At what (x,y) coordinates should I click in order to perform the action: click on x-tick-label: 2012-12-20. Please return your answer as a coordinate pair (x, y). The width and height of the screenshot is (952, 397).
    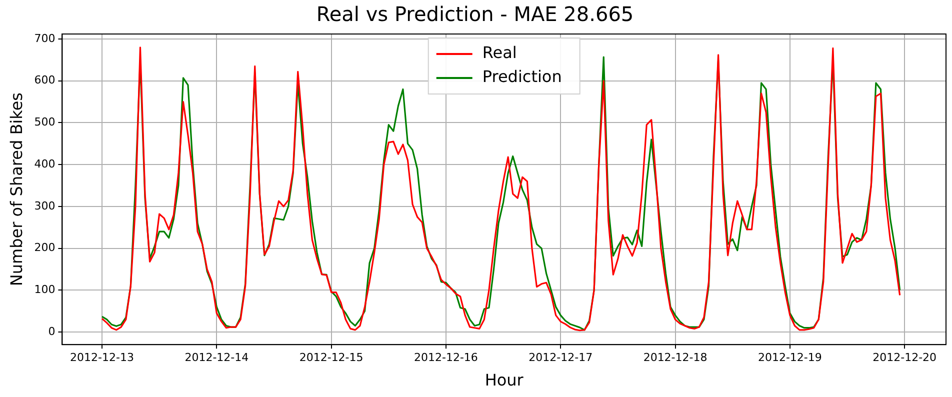
    Looking at the image, I should click on (904, 357).